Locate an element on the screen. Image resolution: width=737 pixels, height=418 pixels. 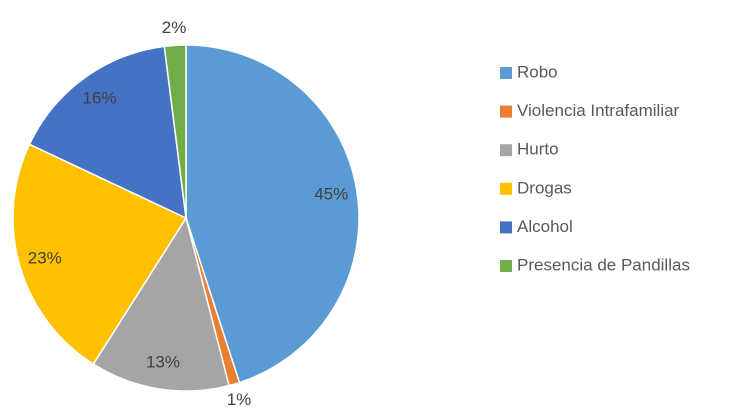
legend-label: Hurto is located at coordinates (538, 149).